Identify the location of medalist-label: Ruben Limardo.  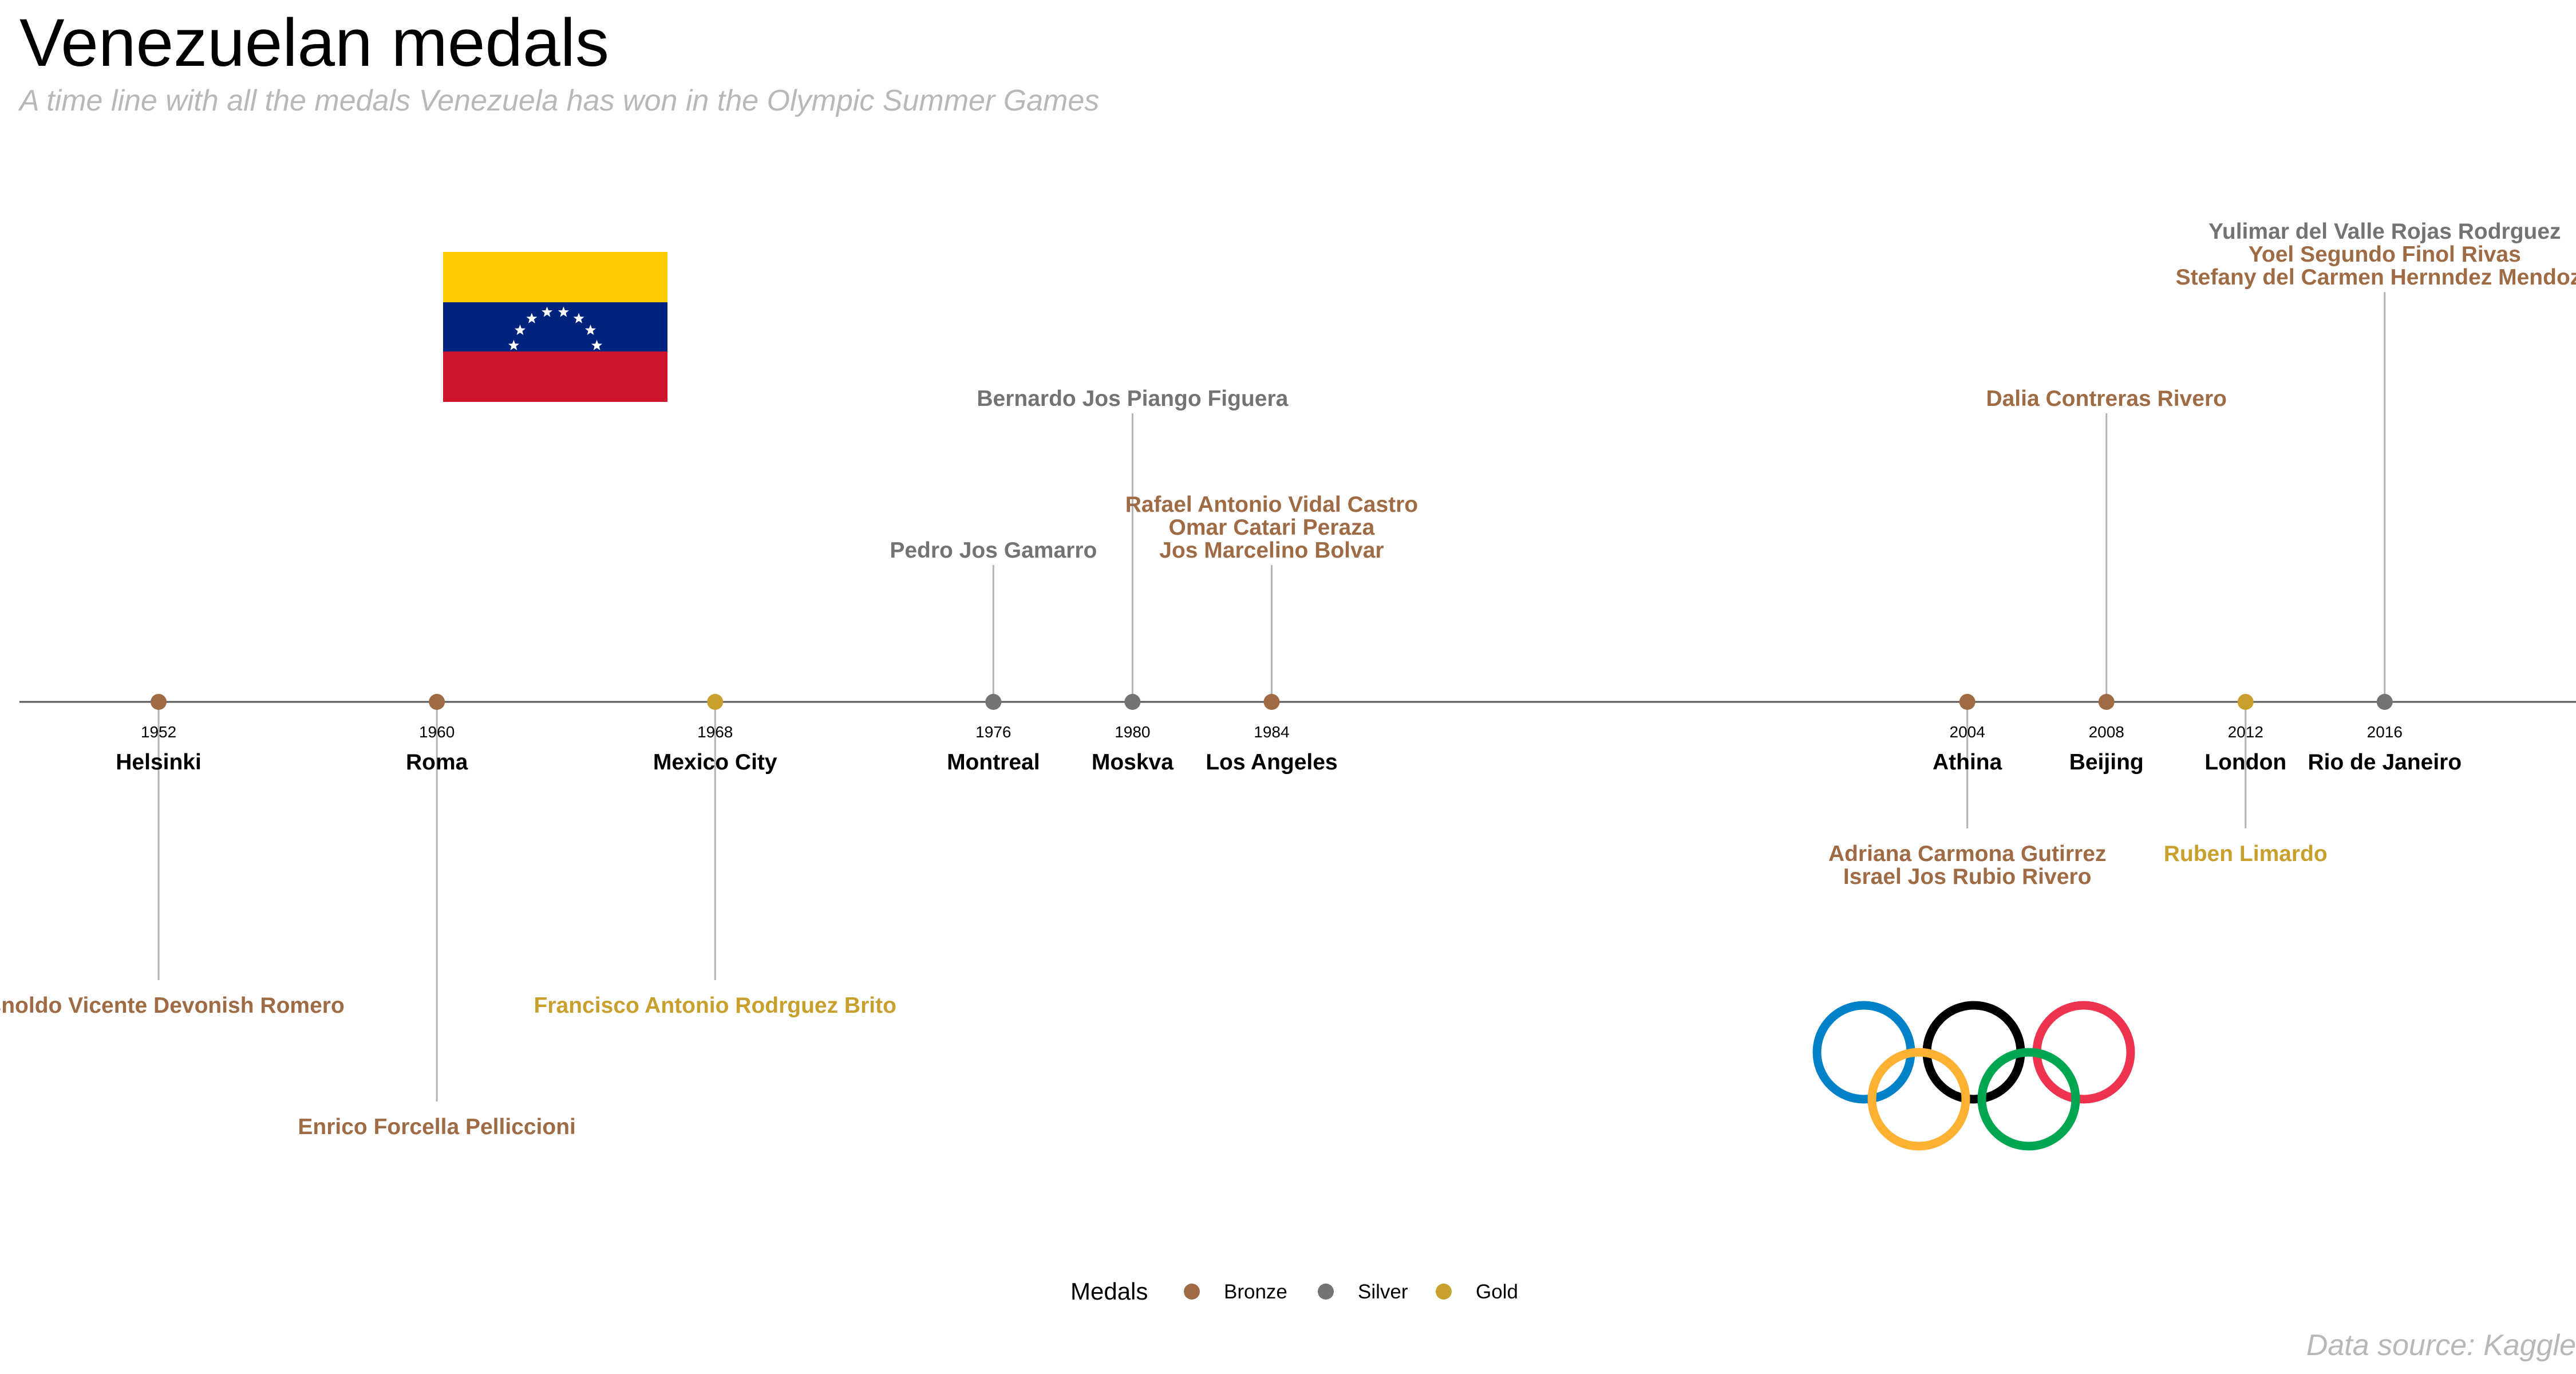
(2246, 854).